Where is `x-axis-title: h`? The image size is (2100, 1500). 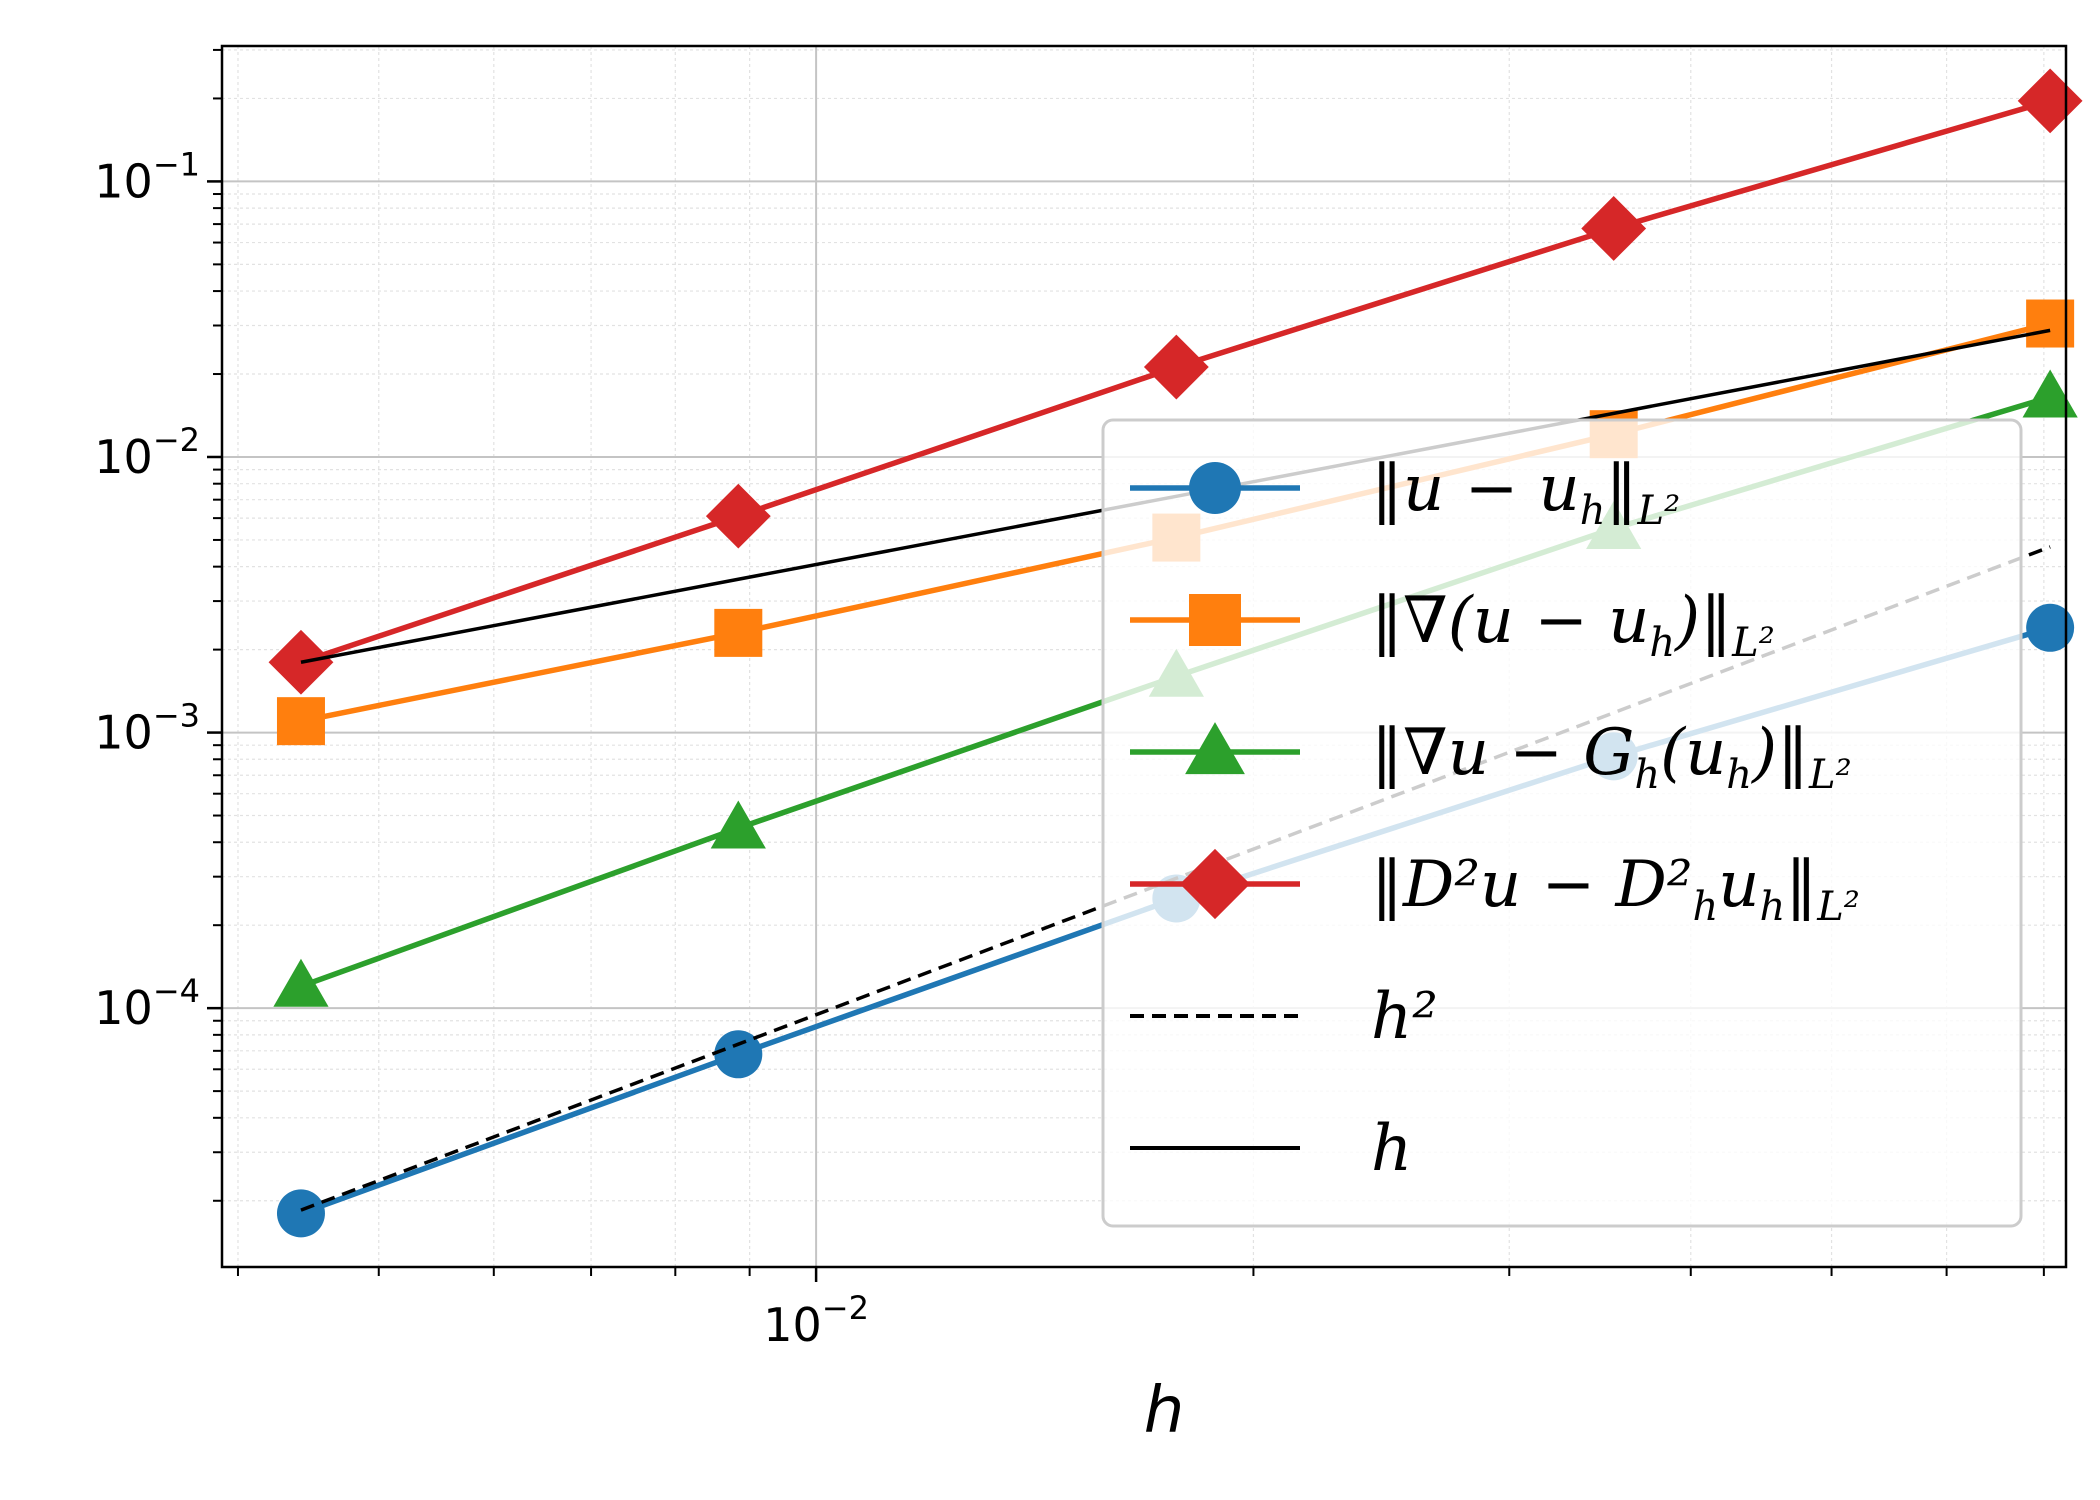
x-axis-title: h is located at coordinates (1164, 1411).